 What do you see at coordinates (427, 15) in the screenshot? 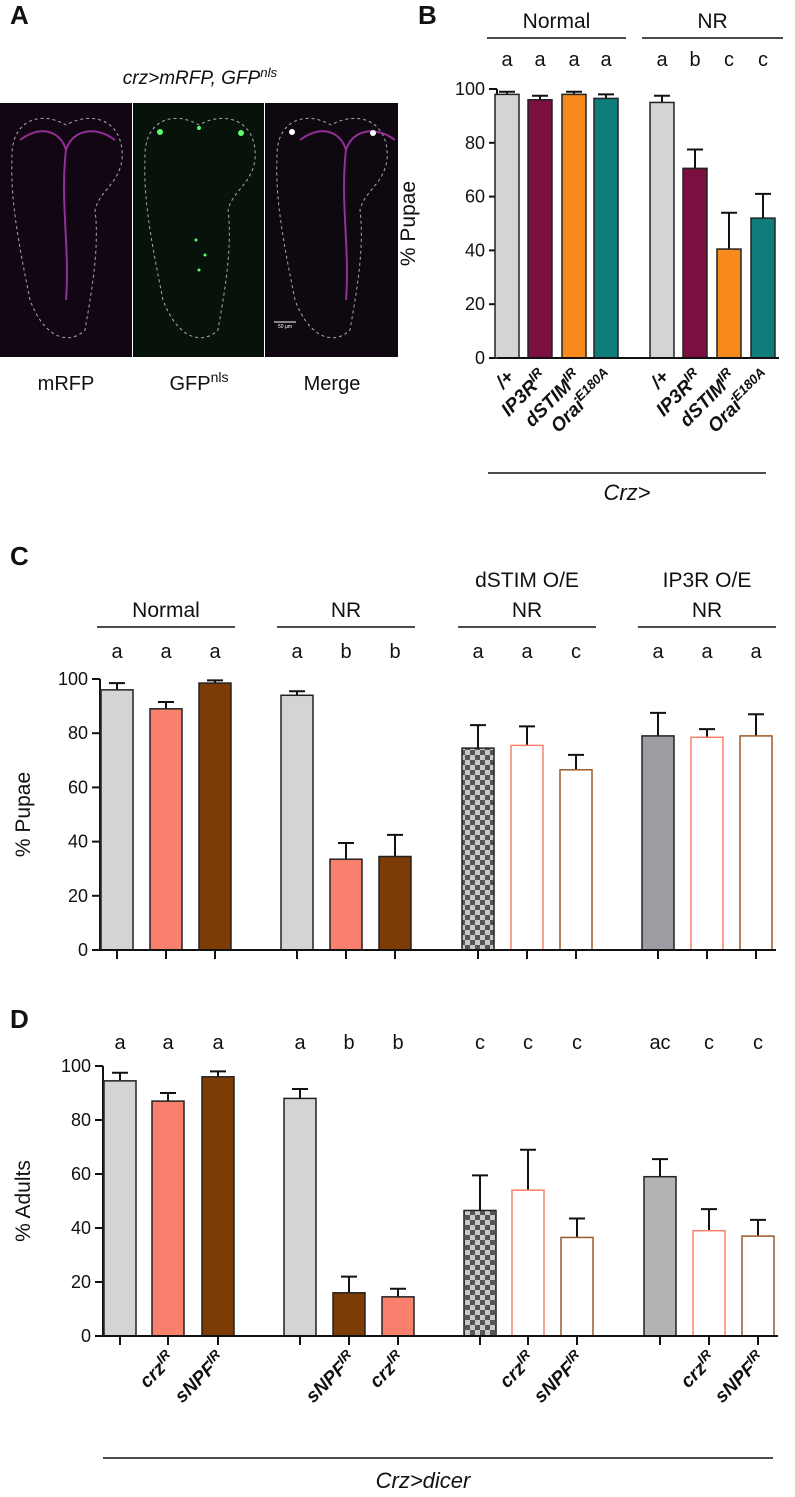
I see `panel-letter: B` at bounding box center [427, 15].